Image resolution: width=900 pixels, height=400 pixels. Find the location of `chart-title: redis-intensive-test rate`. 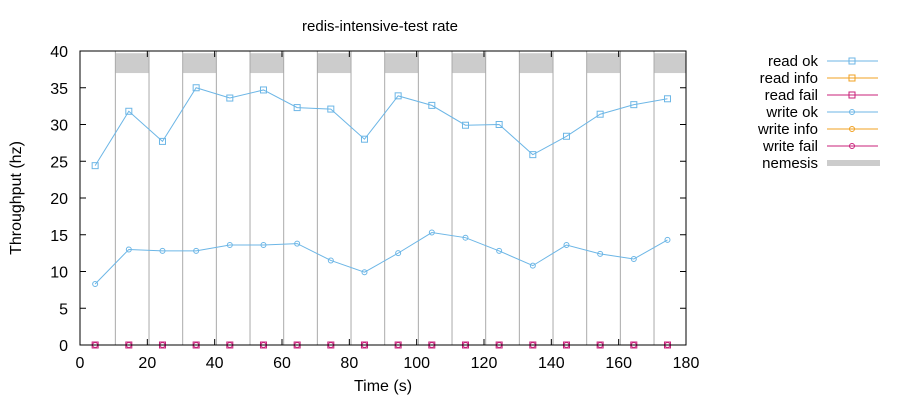

chart-title: redis-intensive-test rate is located at coordinates (380, 26).